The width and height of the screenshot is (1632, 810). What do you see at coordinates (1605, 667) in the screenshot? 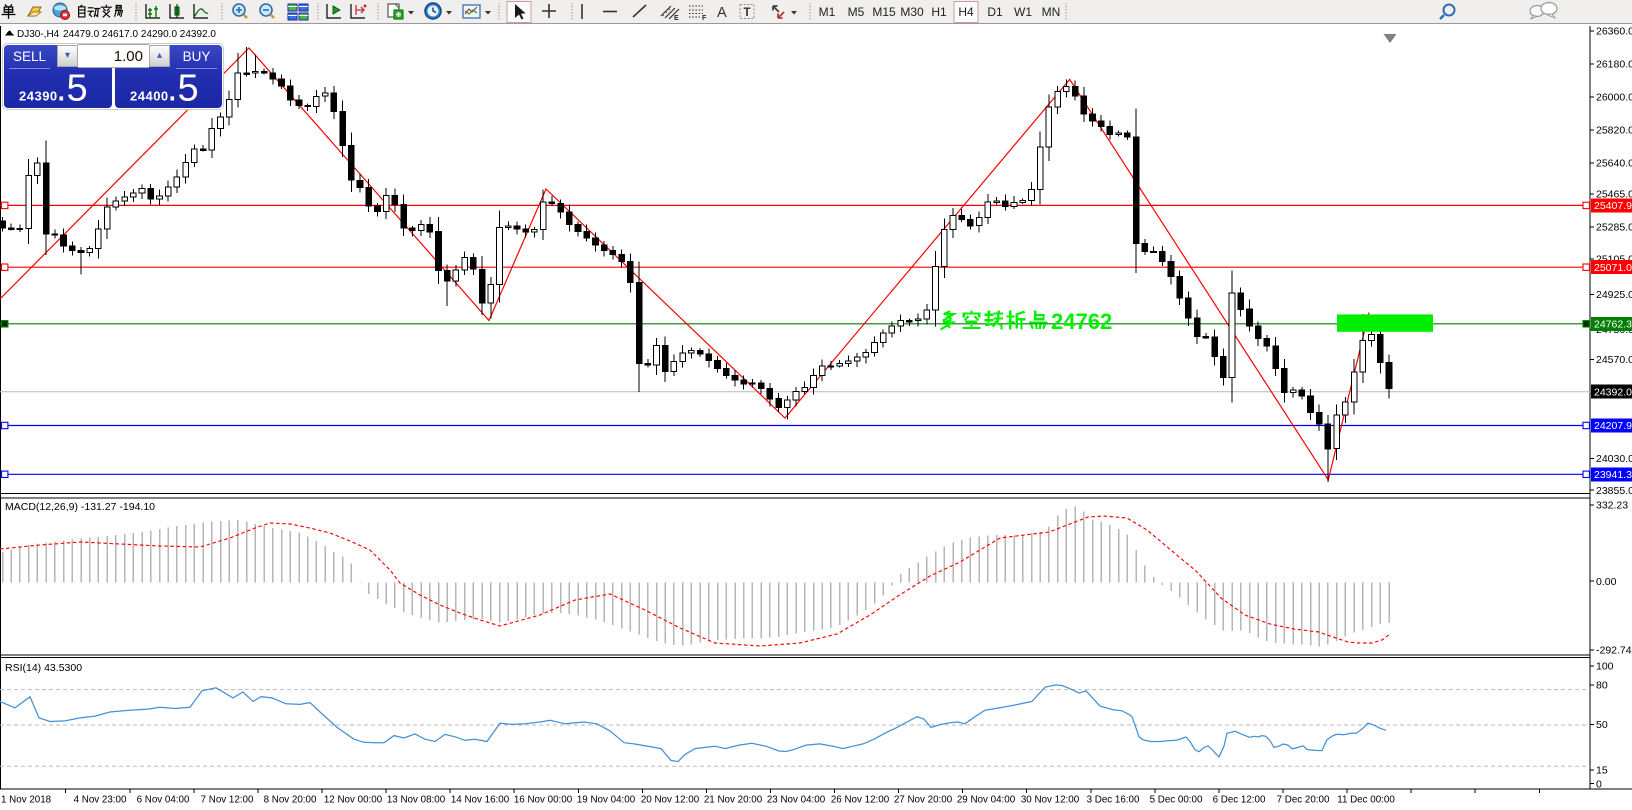
I see `svg-text: 100` at bounding box center [1605, 667].